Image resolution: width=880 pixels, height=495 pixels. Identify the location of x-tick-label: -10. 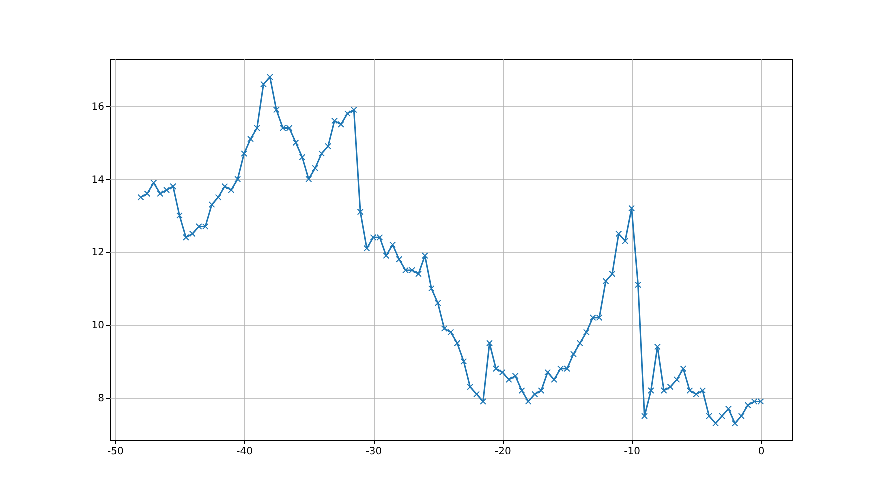
(632, 452).